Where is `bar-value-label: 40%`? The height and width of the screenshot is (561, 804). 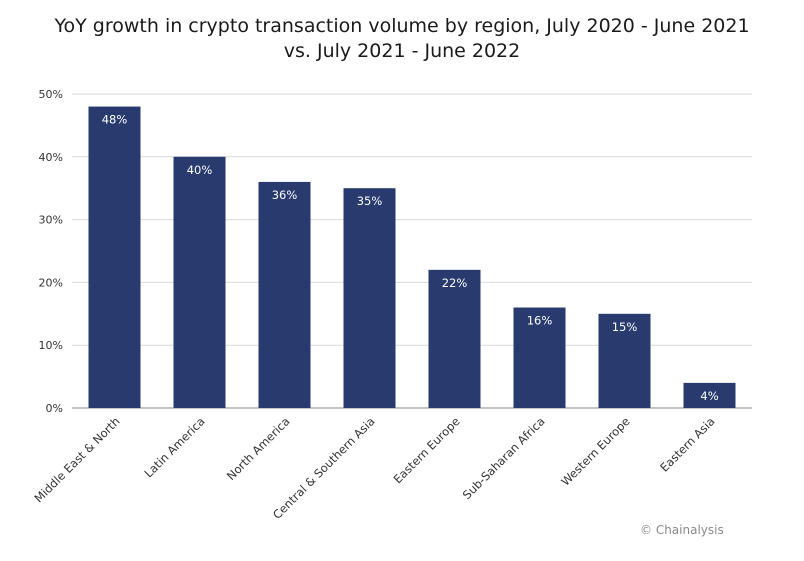
bar-value-label: 40% is located at coordinates (200, 170).